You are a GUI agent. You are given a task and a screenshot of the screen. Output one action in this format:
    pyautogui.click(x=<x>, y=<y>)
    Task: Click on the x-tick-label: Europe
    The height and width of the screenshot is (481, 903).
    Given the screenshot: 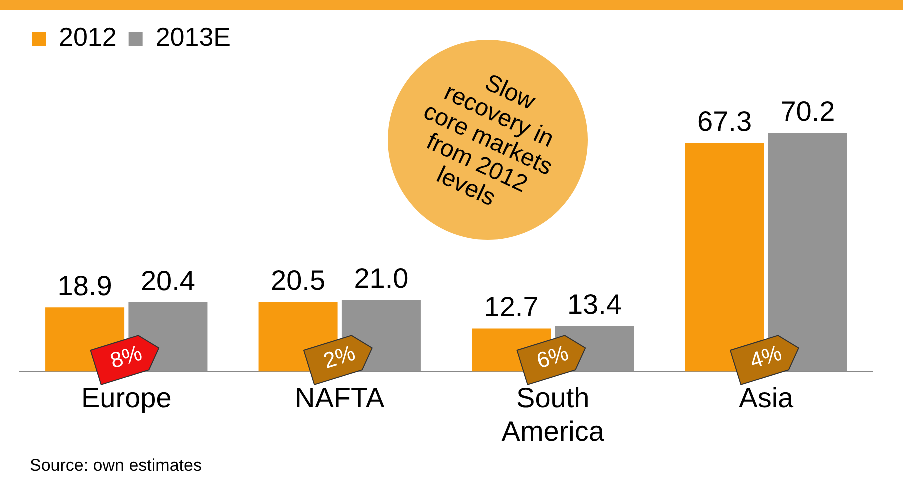 What is the action you would take?
    pyautogui.click(x=126, y=398)
    